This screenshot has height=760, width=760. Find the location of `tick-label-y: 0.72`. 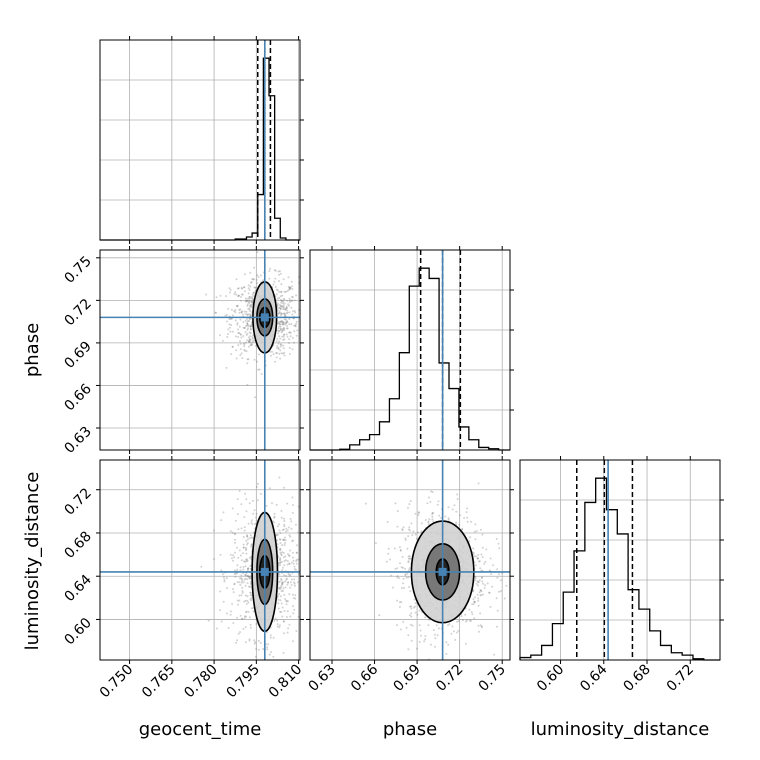

tick-label-y: 0.72 is located at coordinates (77, 501).